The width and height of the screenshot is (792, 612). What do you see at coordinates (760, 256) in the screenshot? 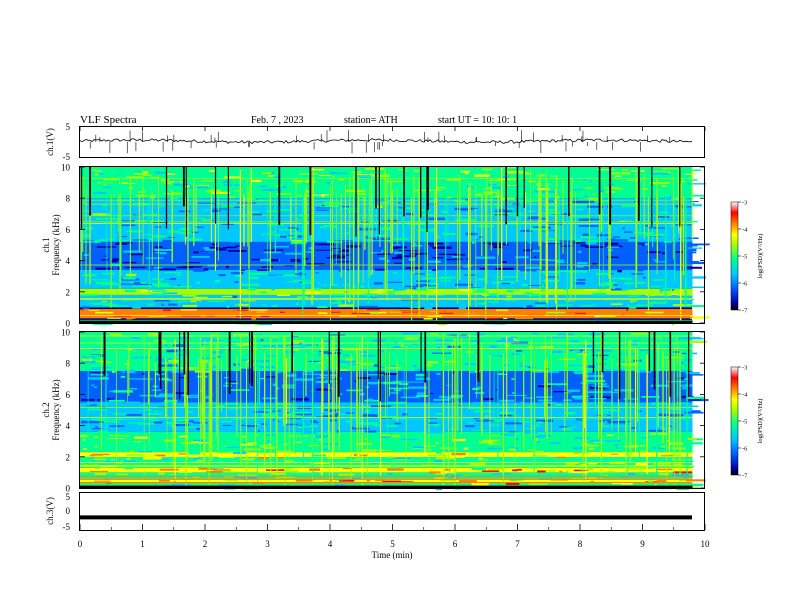
I see `ch1-colorbar-label: log(PSD)(V²/Hz)` at bounding box center [760, 256].